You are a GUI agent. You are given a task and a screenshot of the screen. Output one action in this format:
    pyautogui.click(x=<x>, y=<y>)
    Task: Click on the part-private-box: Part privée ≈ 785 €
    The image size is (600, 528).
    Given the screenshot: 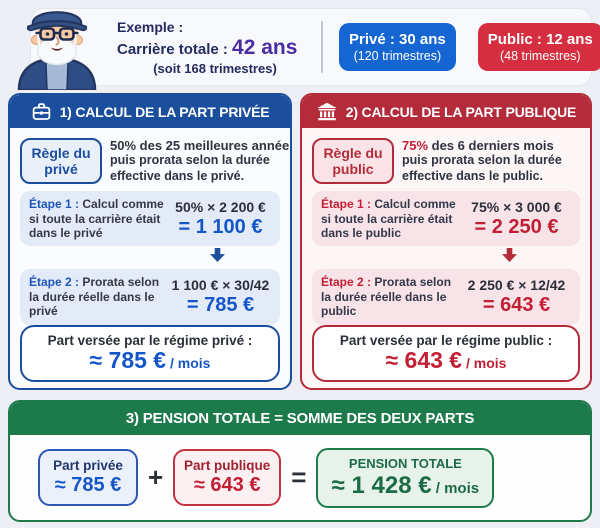 What is the action you would take?
    pyautogui.click(x=88, y=477)
    